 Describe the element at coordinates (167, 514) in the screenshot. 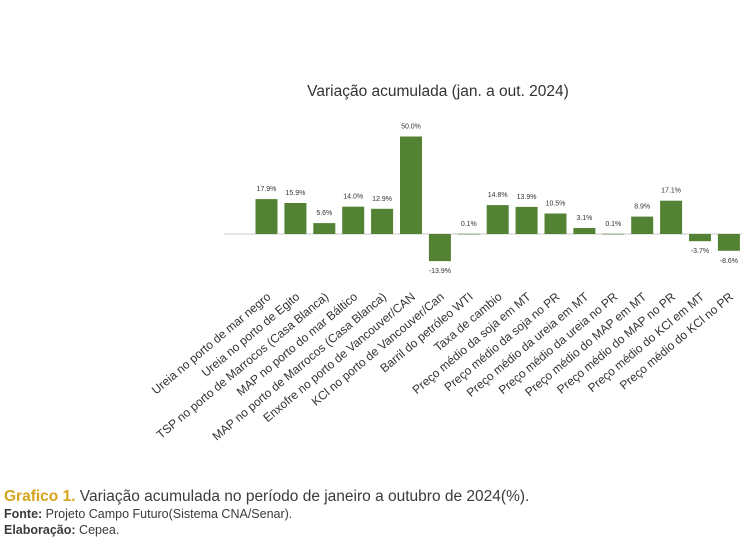

I see `source-text: Projeto Campo Futuro(Sistema CNA/Senar).` at that location.